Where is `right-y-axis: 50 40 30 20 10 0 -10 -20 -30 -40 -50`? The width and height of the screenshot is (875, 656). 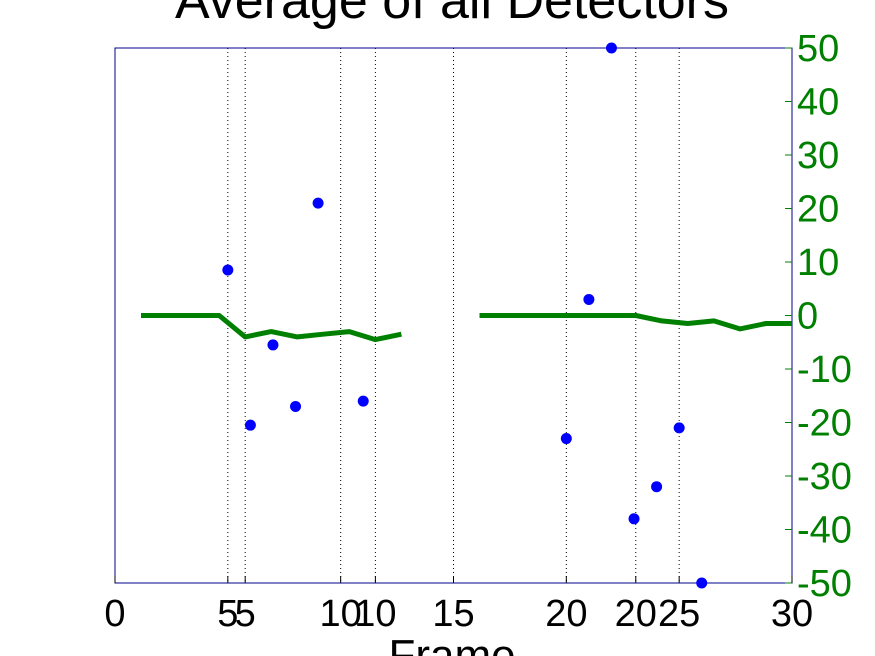
right-y-axis: 50 40 30 20 10 0 -10 -20 -30 -40 -50 is located at coordinates (818, 316).